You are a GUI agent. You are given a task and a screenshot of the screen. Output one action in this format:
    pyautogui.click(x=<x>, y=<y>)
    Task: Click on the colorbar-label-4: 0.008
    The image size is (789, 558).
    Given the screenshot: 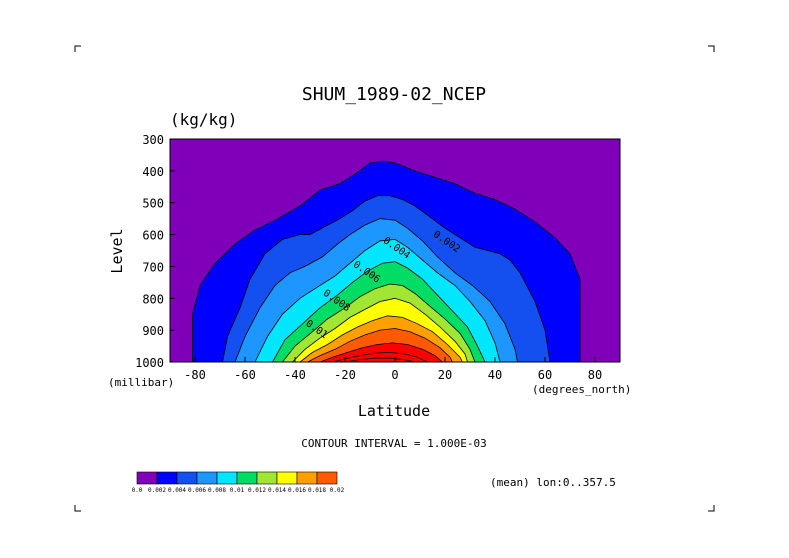 What is the action you would take?
    pyautogui.click(x=217, y=490)
    